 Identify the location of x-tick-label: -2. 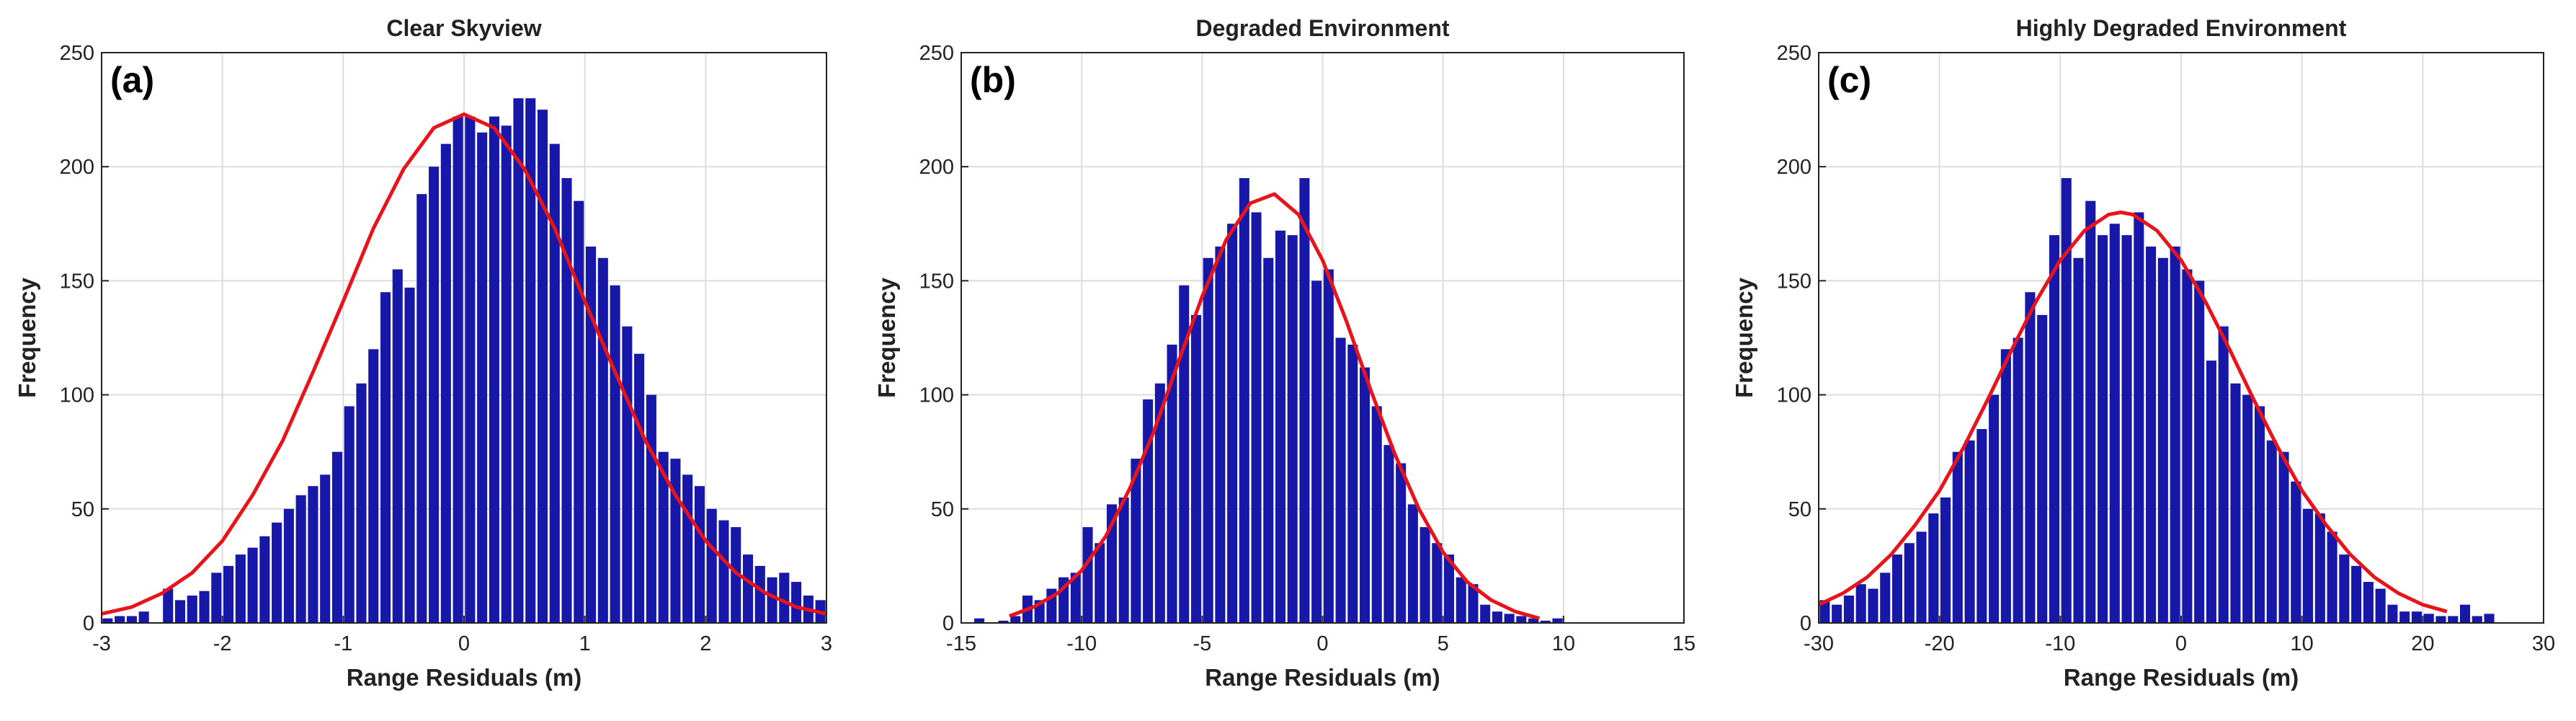
(222, 643).